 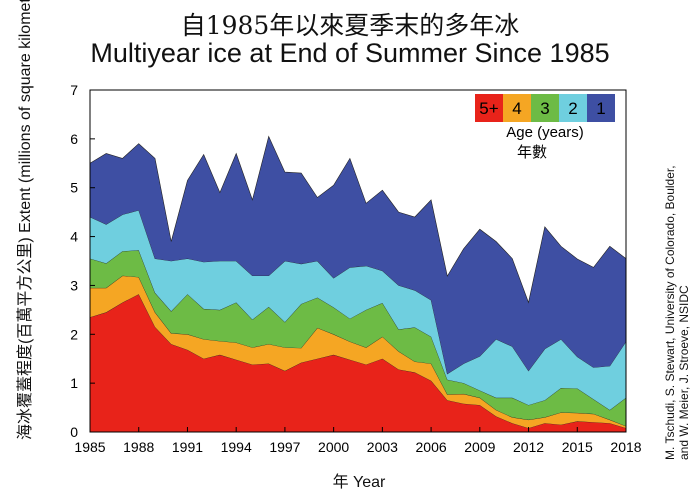 What do you see at coordinates (359, 482) in the screenshot?
I see `x-axis-label: 年 Year` at bounding box center [359, 482].